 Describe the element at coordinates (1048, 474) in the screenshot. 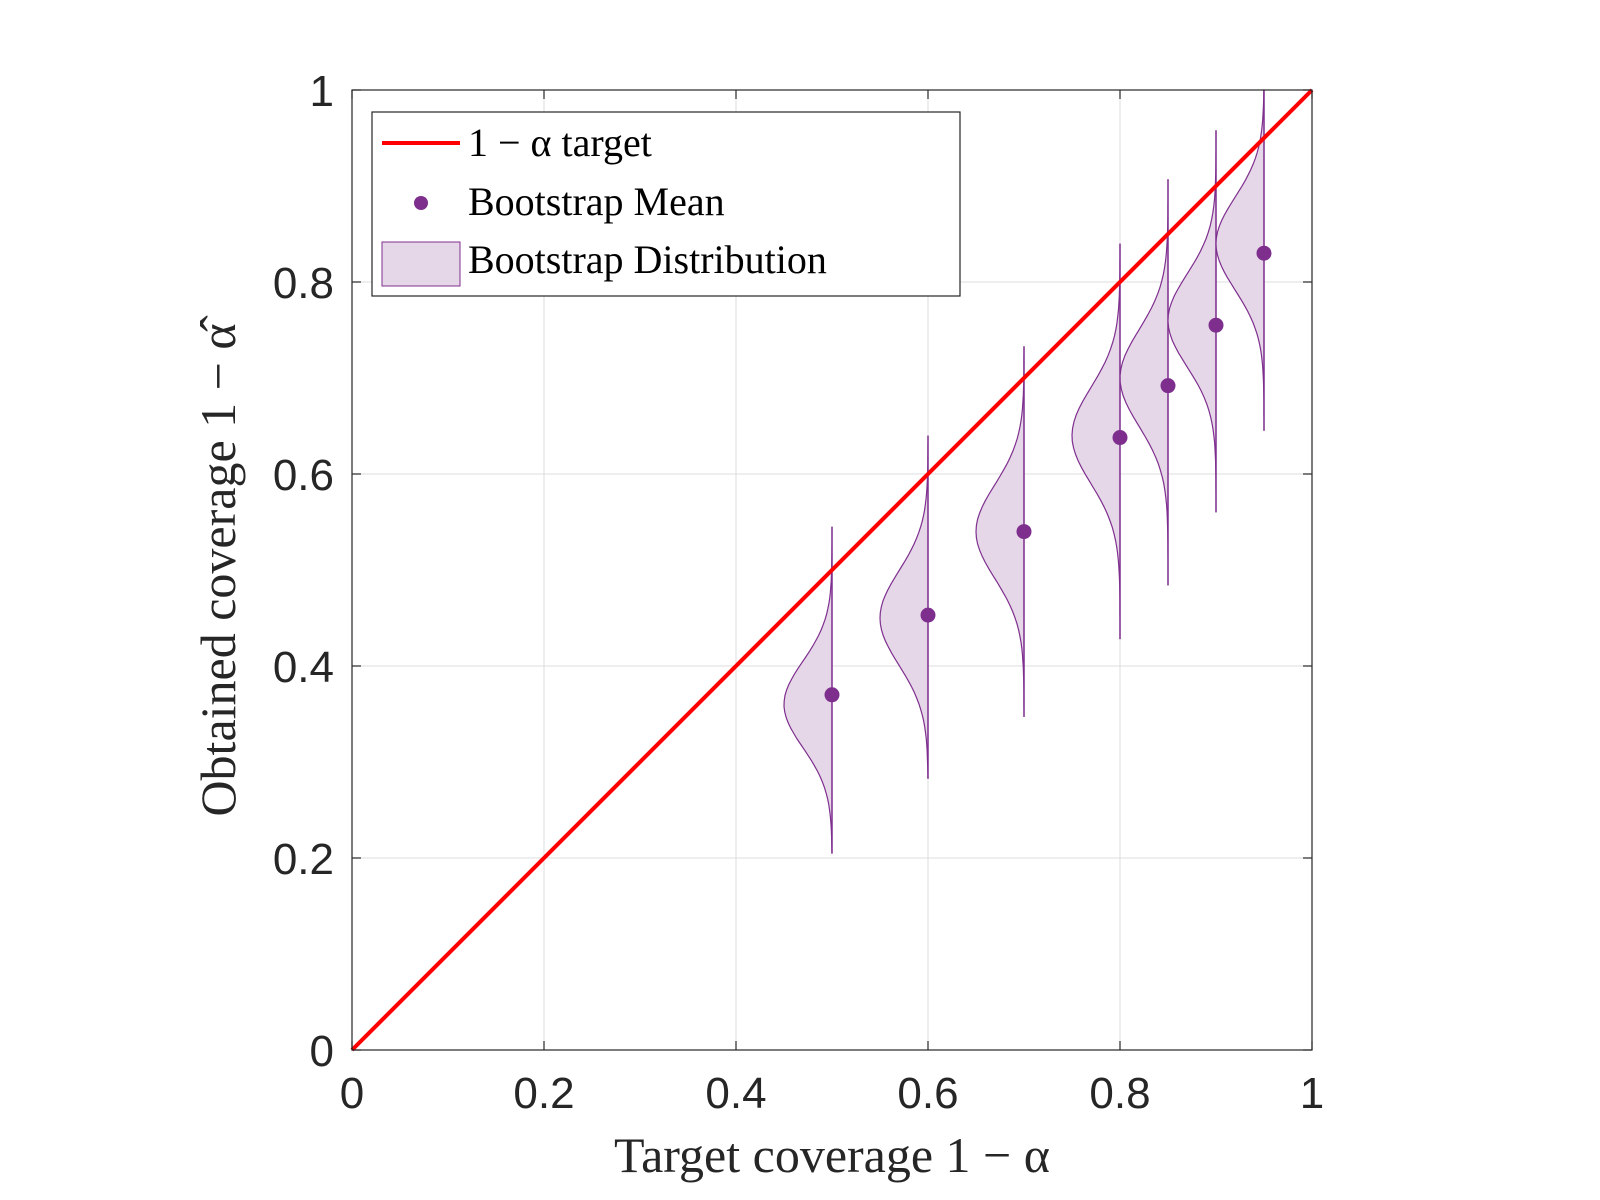

I see `bootstrap-means` at that location.